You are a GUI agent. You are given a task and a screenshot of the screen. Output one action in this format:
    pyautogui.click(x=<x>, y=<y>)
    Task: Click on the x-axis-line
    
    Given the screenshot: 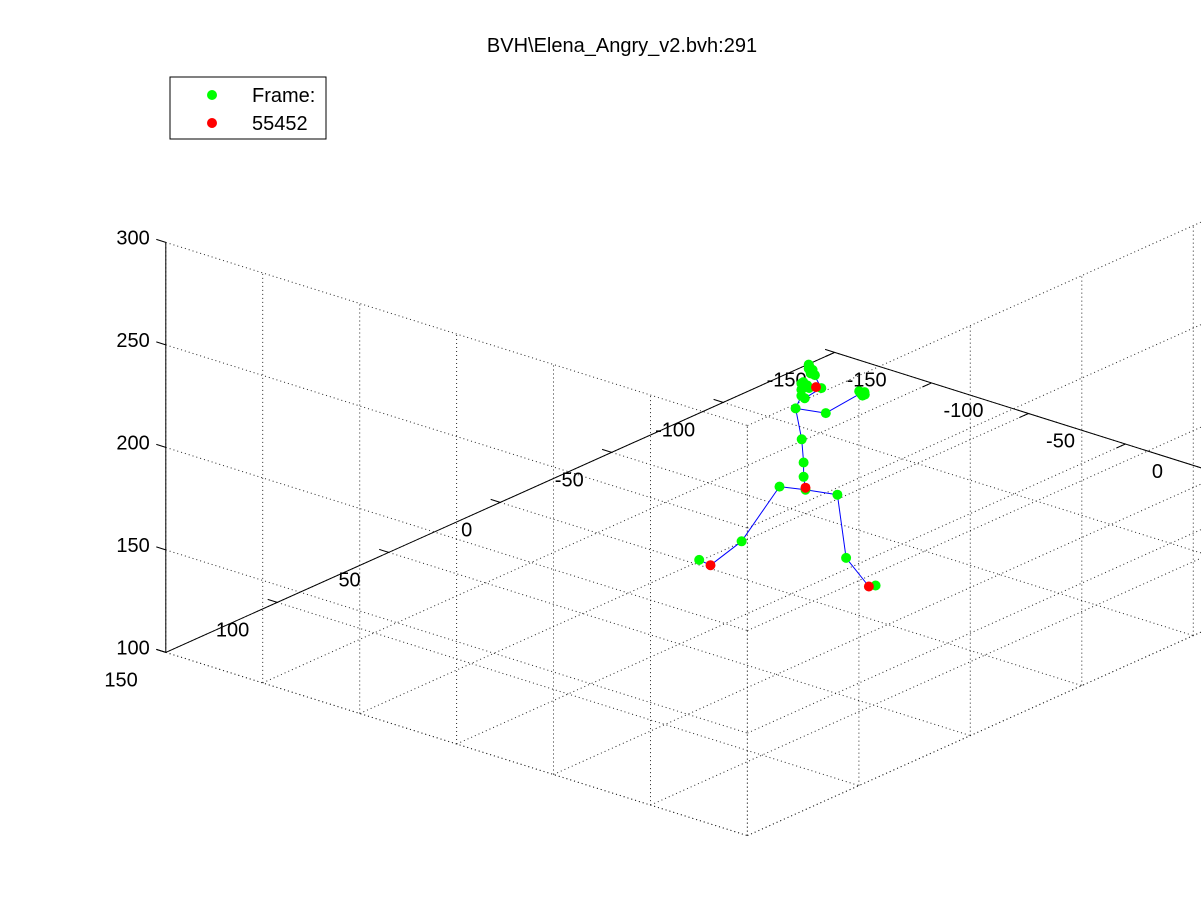 What is the action you would take?
    pyautogui.click(x=1017, y=410)
    